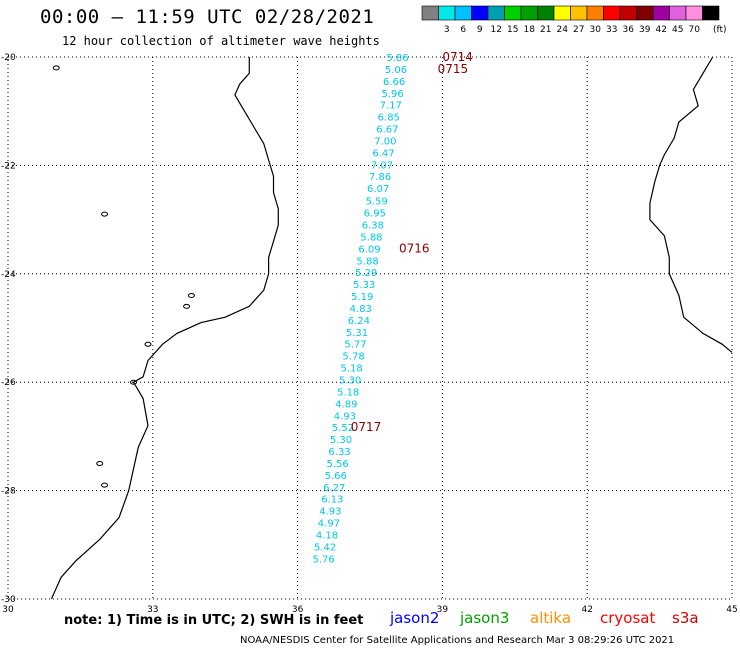  I want to click on satellite-jason2: jason2, so click(415, 618).